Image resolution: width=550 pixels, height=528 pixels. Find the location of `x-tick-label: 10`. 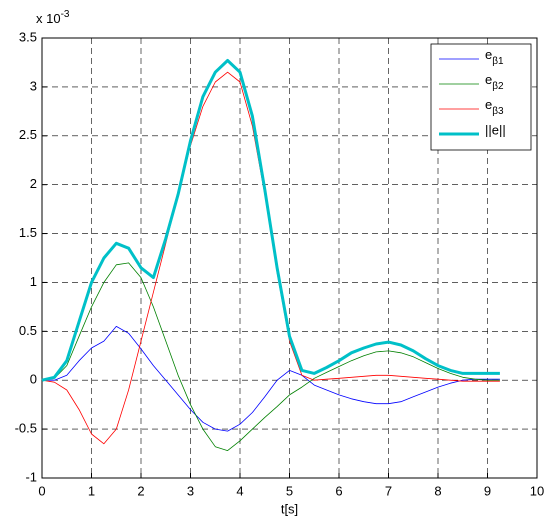

x-tick-label: 10 is located at coordinates (537, 490).